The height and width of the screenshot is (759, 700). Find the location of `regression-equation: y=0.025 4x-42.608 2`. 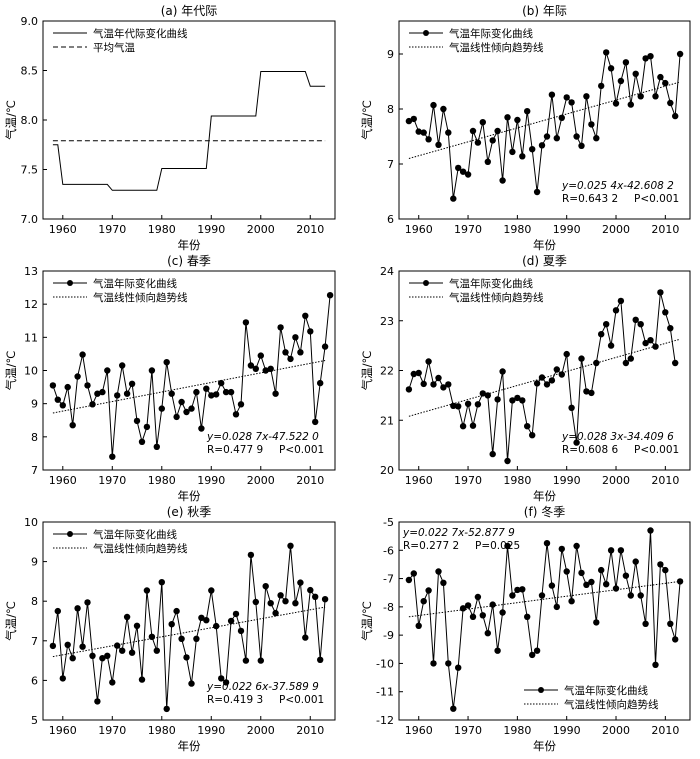

regression-equation: y=0.025 4x-42.608 2 is located at coordinates (617, 186).